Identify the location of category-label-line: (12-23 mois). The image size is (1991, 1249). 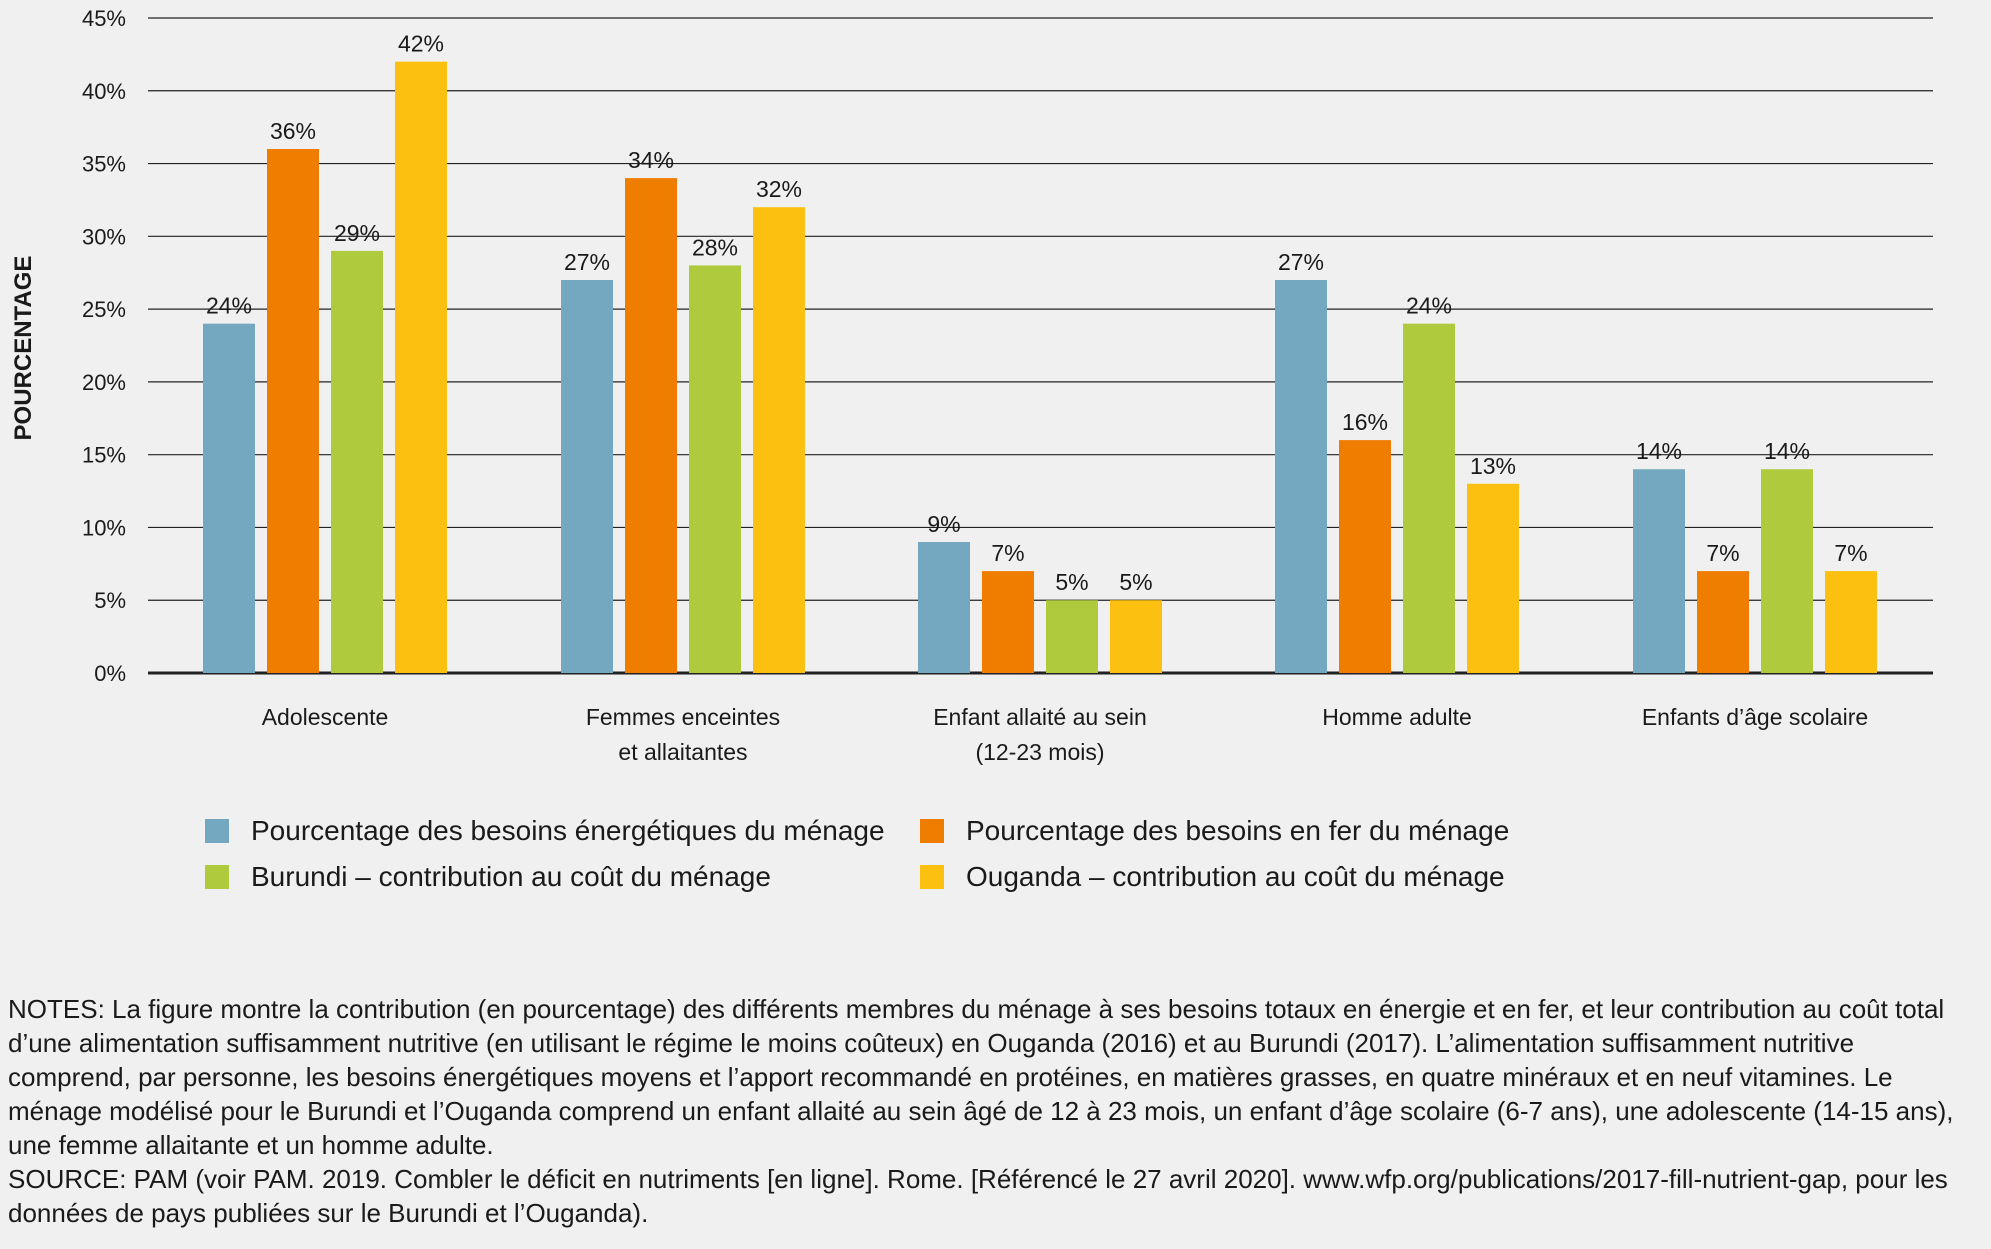
(1039, 752).